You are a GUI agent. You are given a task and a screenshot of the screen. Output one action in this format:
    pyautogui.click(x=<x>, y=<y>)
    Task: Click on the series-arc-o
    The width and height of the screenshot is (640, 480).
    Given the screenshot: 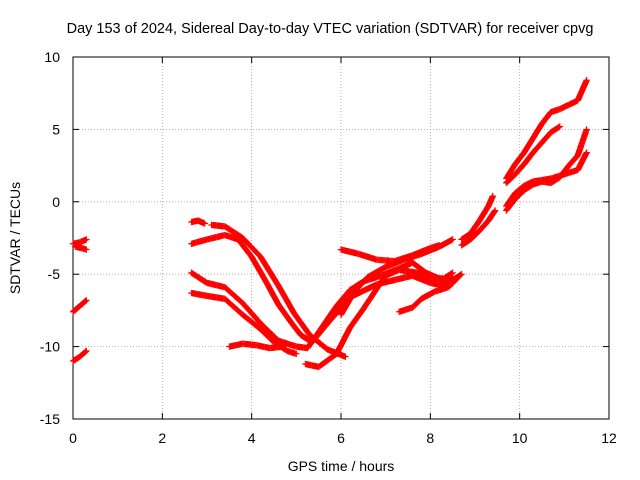 What is the action you would take?
    pyautogui.click(x=477, y=217)
    